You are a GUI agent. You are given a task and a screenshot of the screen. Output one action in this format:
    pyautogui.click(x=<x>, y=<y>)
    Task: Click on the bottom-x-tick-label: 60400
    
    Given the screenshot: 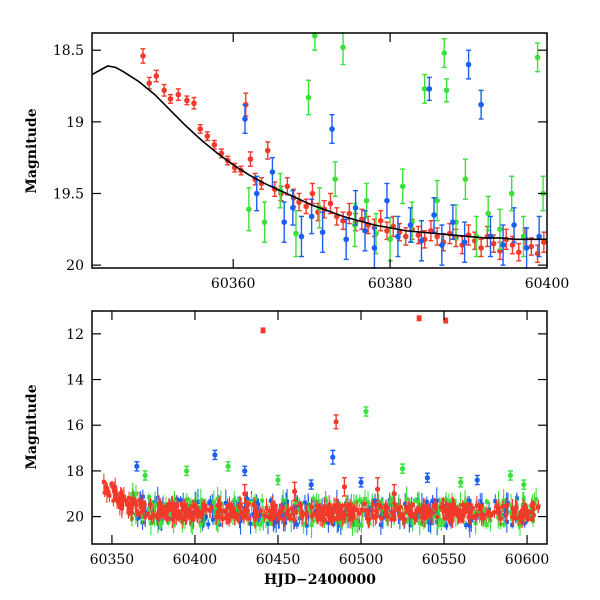 What is the action you would take?
    pyautogui.click(x=195, y=560)
    